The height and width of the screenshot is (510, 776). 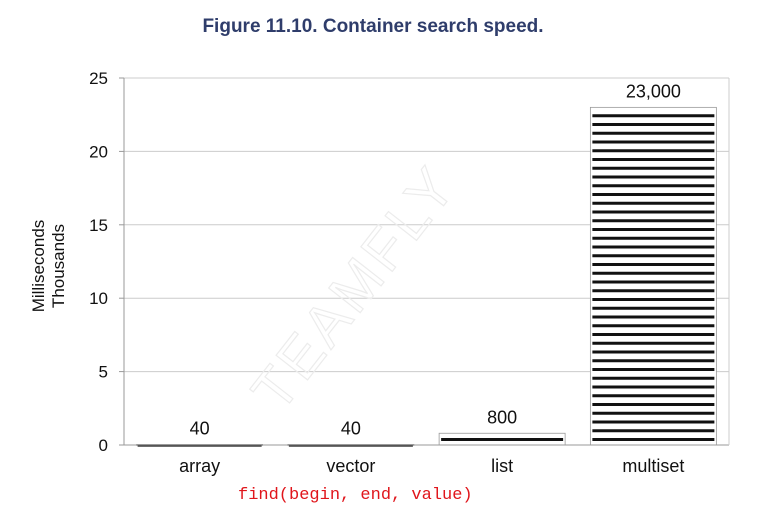 I want to click on y-tick-label: 0, so click(x=103, y=445).